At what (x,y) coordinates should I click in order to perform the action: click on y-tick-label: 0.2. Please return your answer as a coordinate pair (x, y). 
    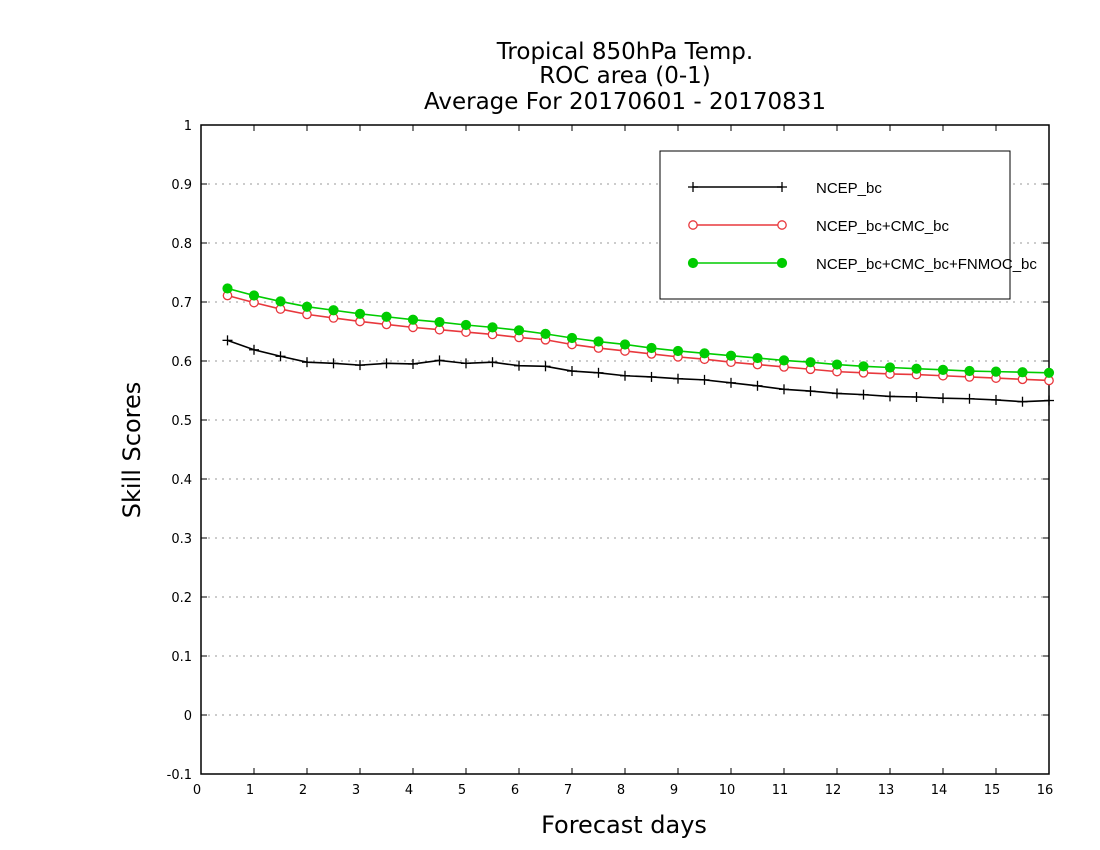
    Looking at the image, I should click on (181, 598).